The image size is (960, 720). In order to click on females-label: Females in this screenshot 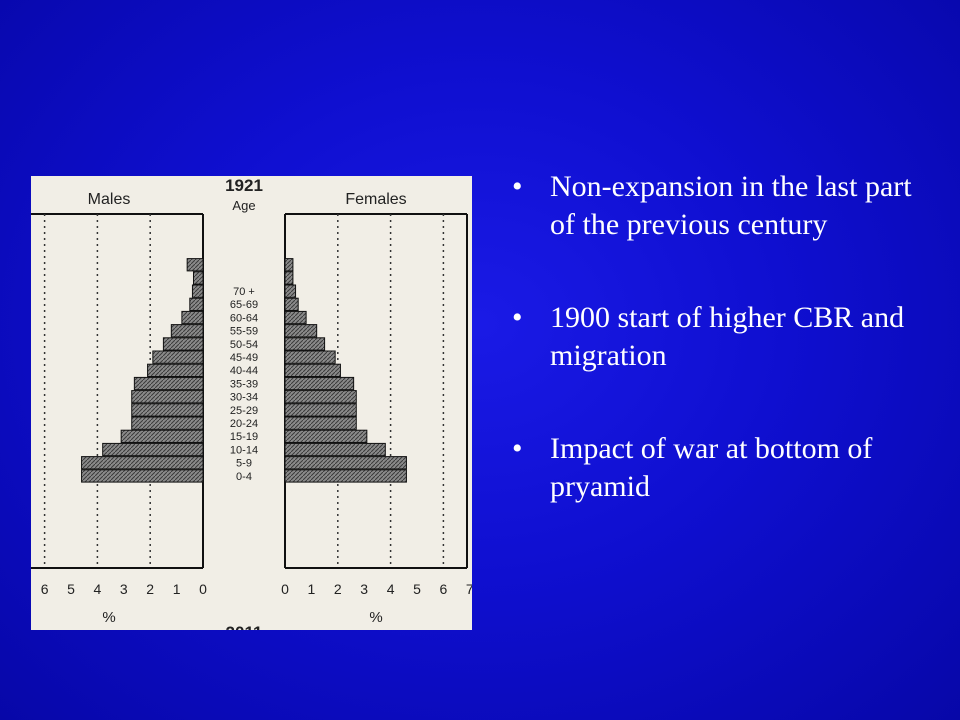, I will do `click(375, 199)`.